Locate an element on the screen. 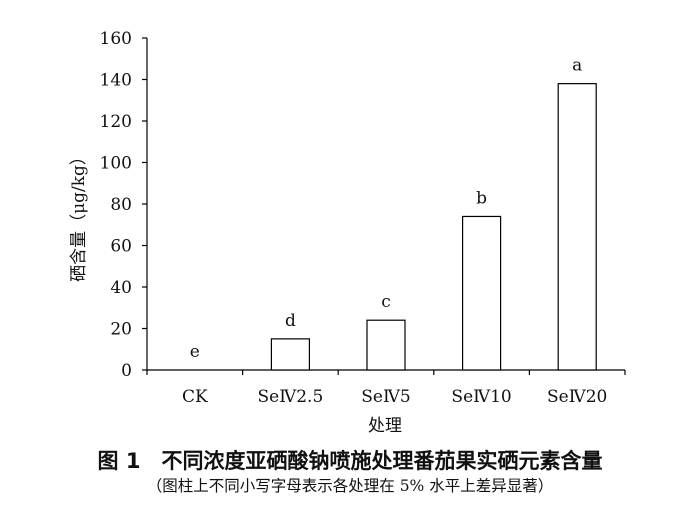 The height and width of the screenshot is (505, 700). x-tick-label: SeⅣ2.5 is located at coordinates (291, 397).